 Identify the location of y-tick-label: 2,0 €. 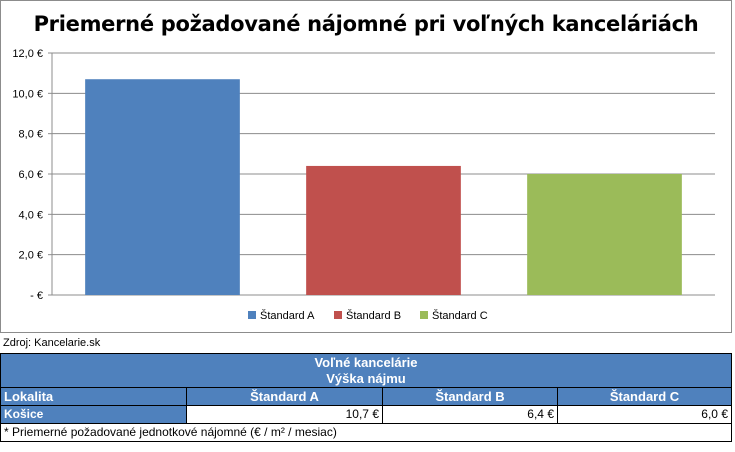
(31, 256).